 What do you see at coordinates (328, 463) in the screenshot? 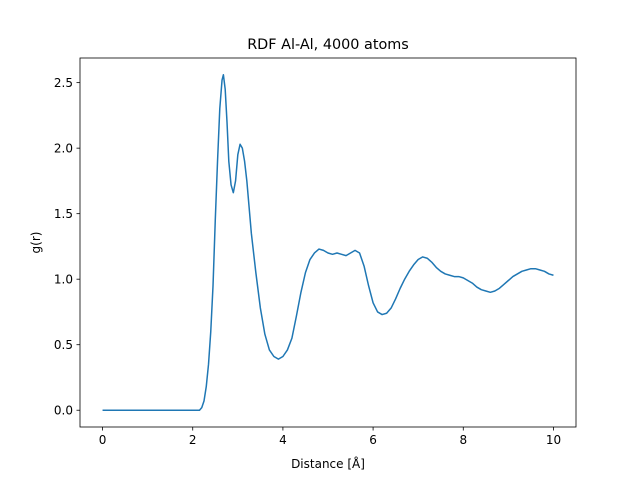
I see `x-axis-label: Distance [Å]` at bounding box center [328, 463].